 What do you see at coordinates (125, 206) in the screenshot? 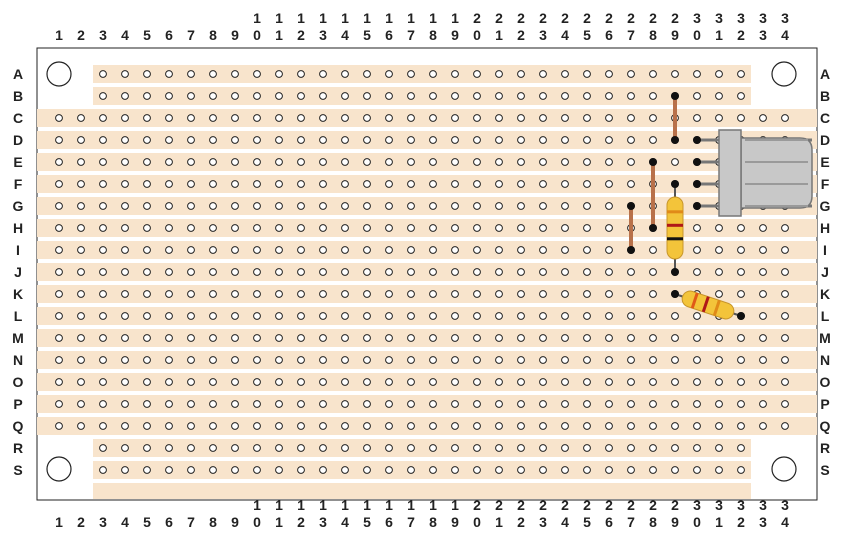
I see `hole-G4` at bounding box center [125, 206].